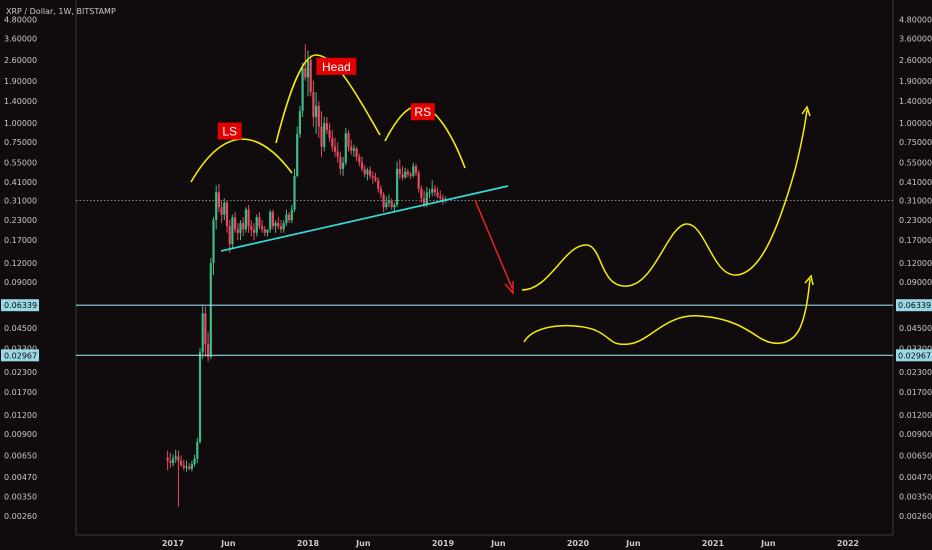 This screenshot has width=932, height=550. What do you see at coordinates (20, 142) in the screenshot?
I see `y-tick-label-left: 0.75000` at bounding box center [20, 142].